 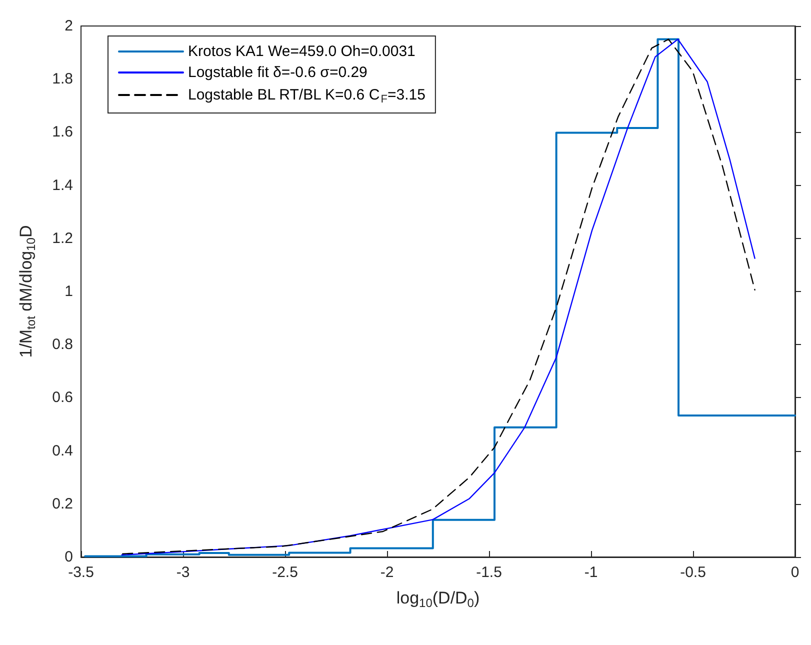 I want to click on x-tick-label: -2.5, so click(x=285, y=572).